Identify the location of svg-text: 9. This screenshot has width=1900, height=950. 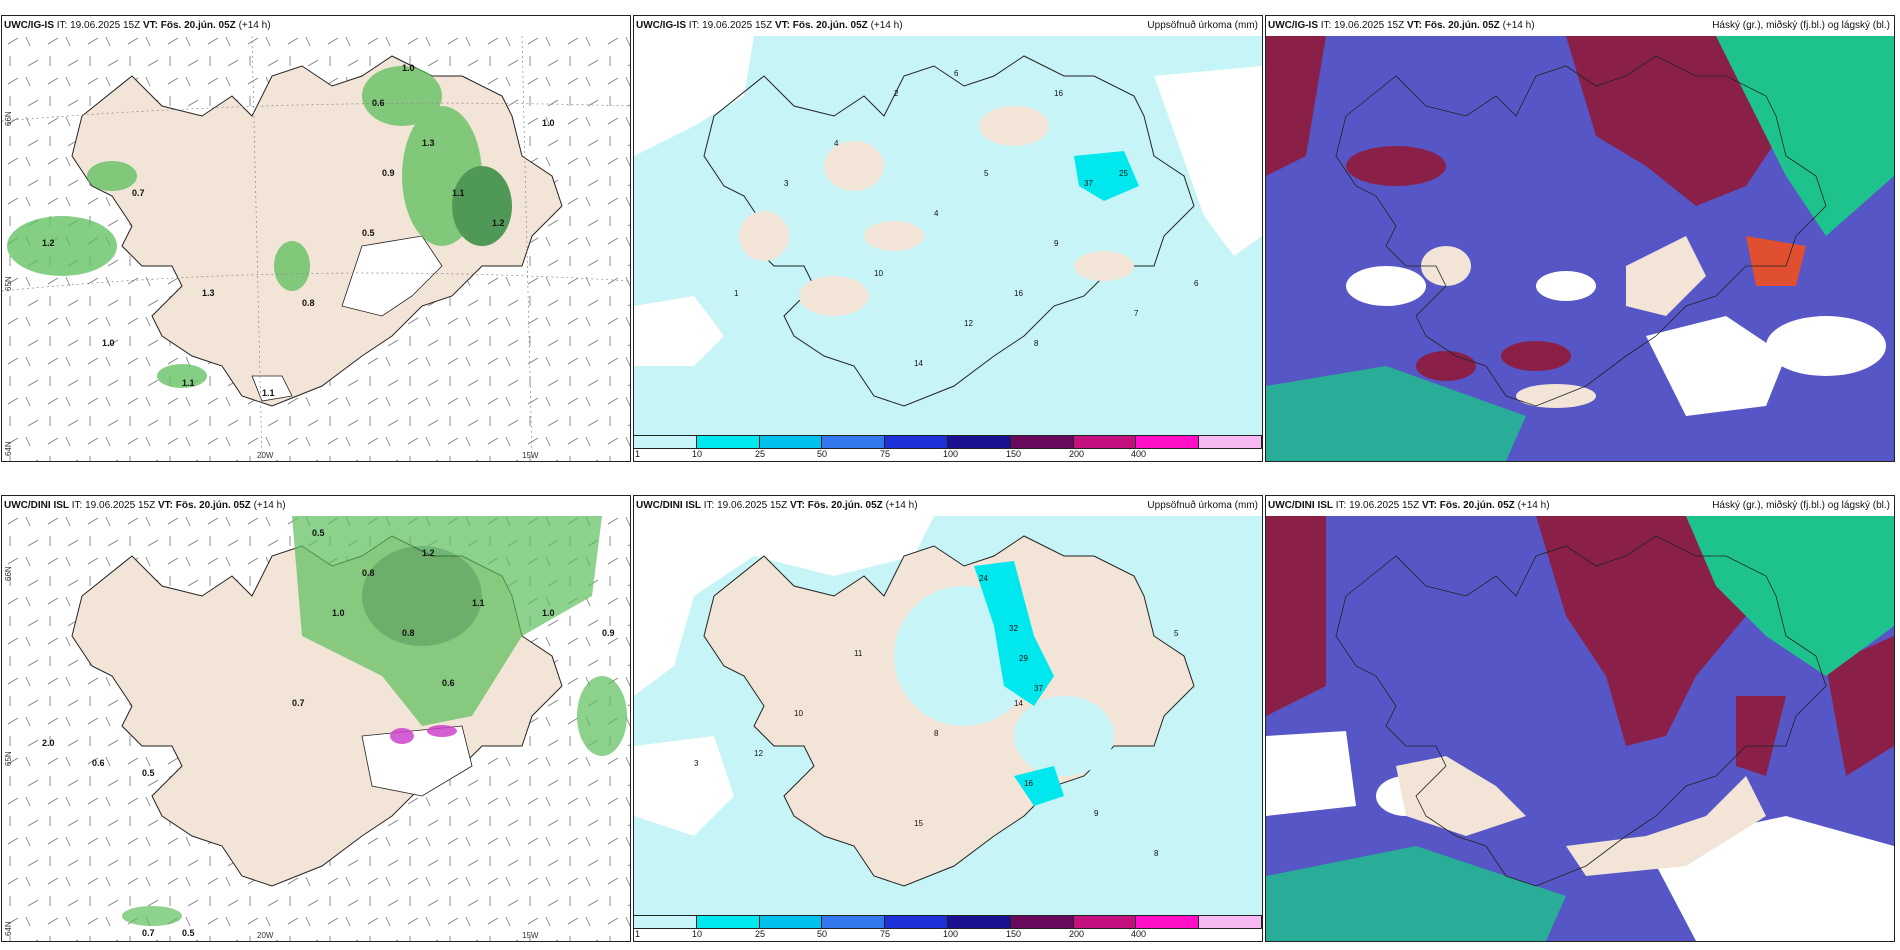
(1096, 813).